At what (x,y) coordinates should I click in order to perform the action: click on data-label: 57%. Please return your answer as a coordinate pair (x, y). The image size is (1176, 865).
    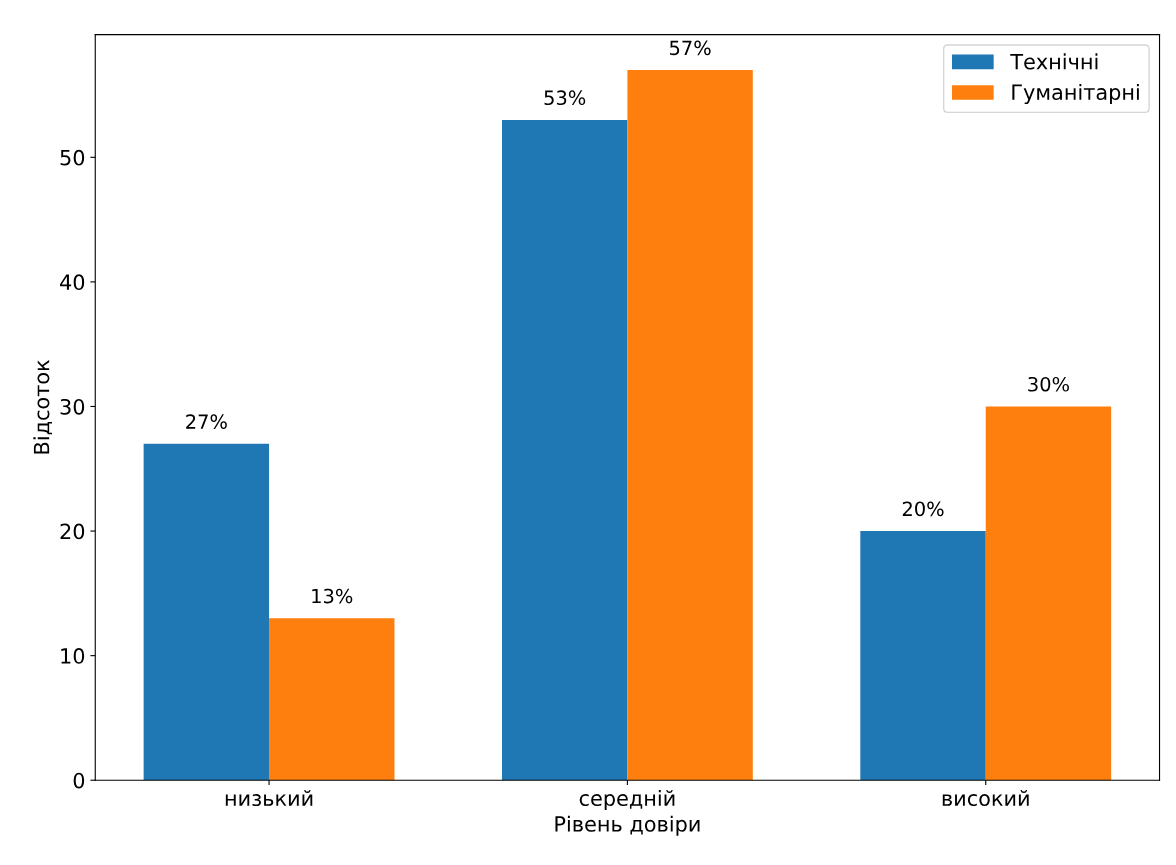
    Looking at the image, I should click on (690, 48).